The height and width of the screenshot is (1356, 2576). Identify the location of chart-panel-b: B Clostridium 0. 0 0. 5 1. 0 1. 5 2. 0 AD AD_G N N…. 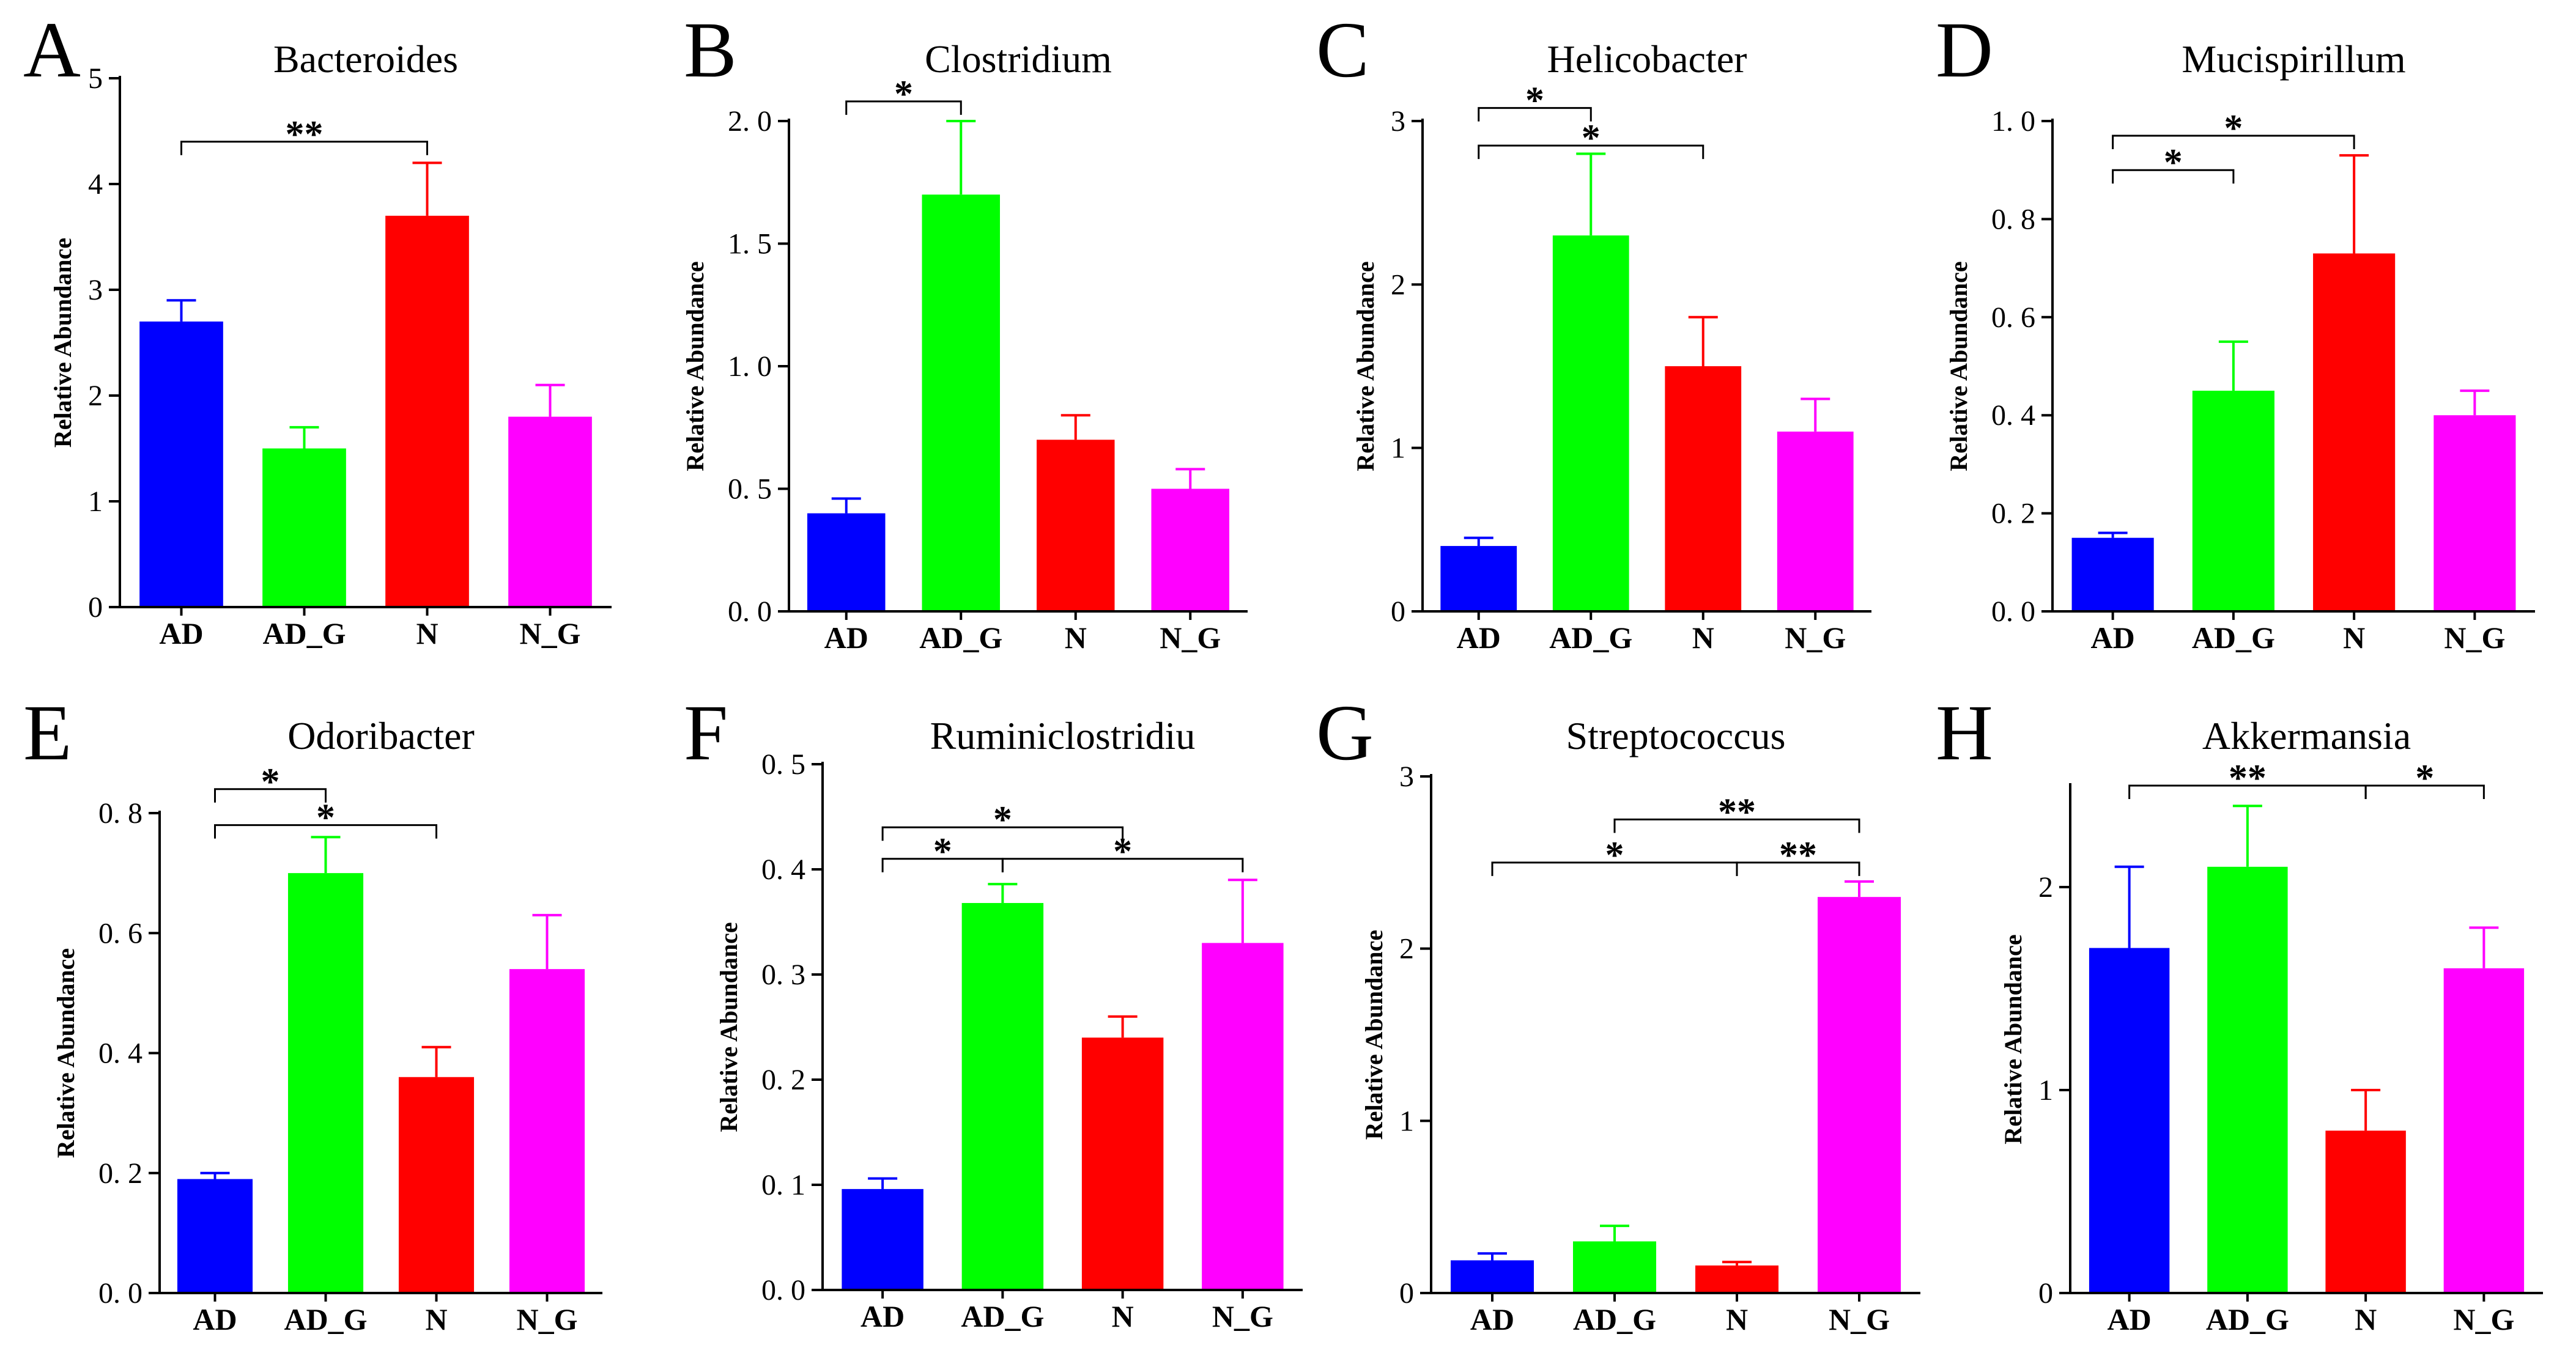
(964, 330).